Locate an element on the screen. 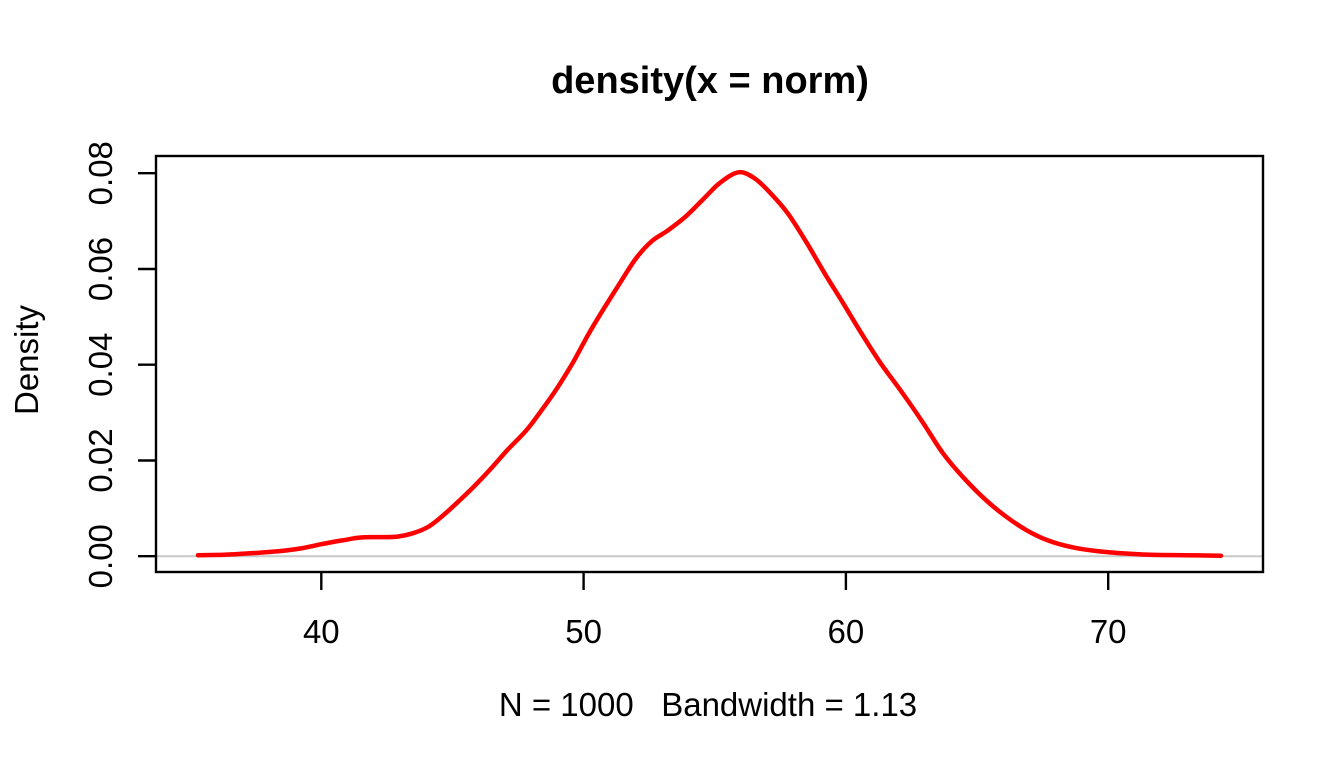 This screenshot has width=1344, height=773. y-axis-tick-label: 0.08 is located at coordinates (100, 173).